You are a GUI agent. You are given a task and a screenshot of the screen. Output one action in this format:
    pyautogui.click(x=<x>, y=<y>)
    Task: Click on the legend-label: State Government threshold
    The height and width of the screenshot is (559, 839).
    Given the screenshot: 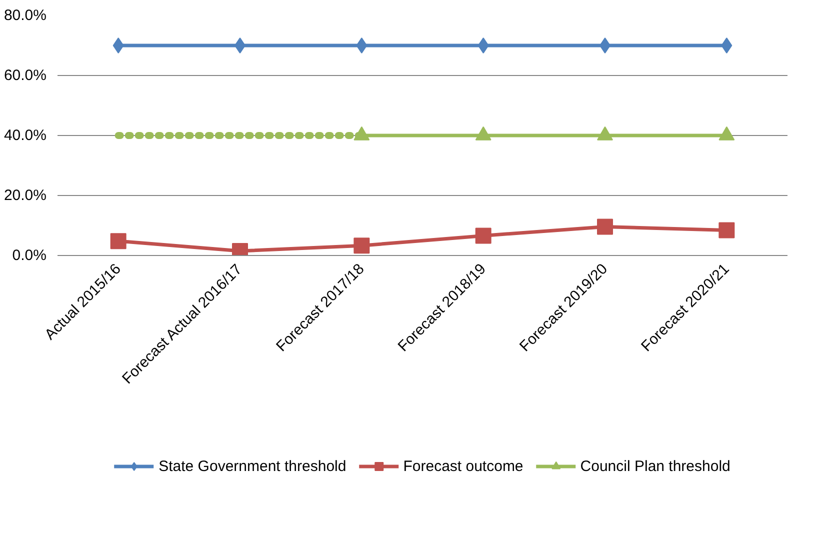 What is the action you would take?
    pyautogui.click(x=252, y=466)
    